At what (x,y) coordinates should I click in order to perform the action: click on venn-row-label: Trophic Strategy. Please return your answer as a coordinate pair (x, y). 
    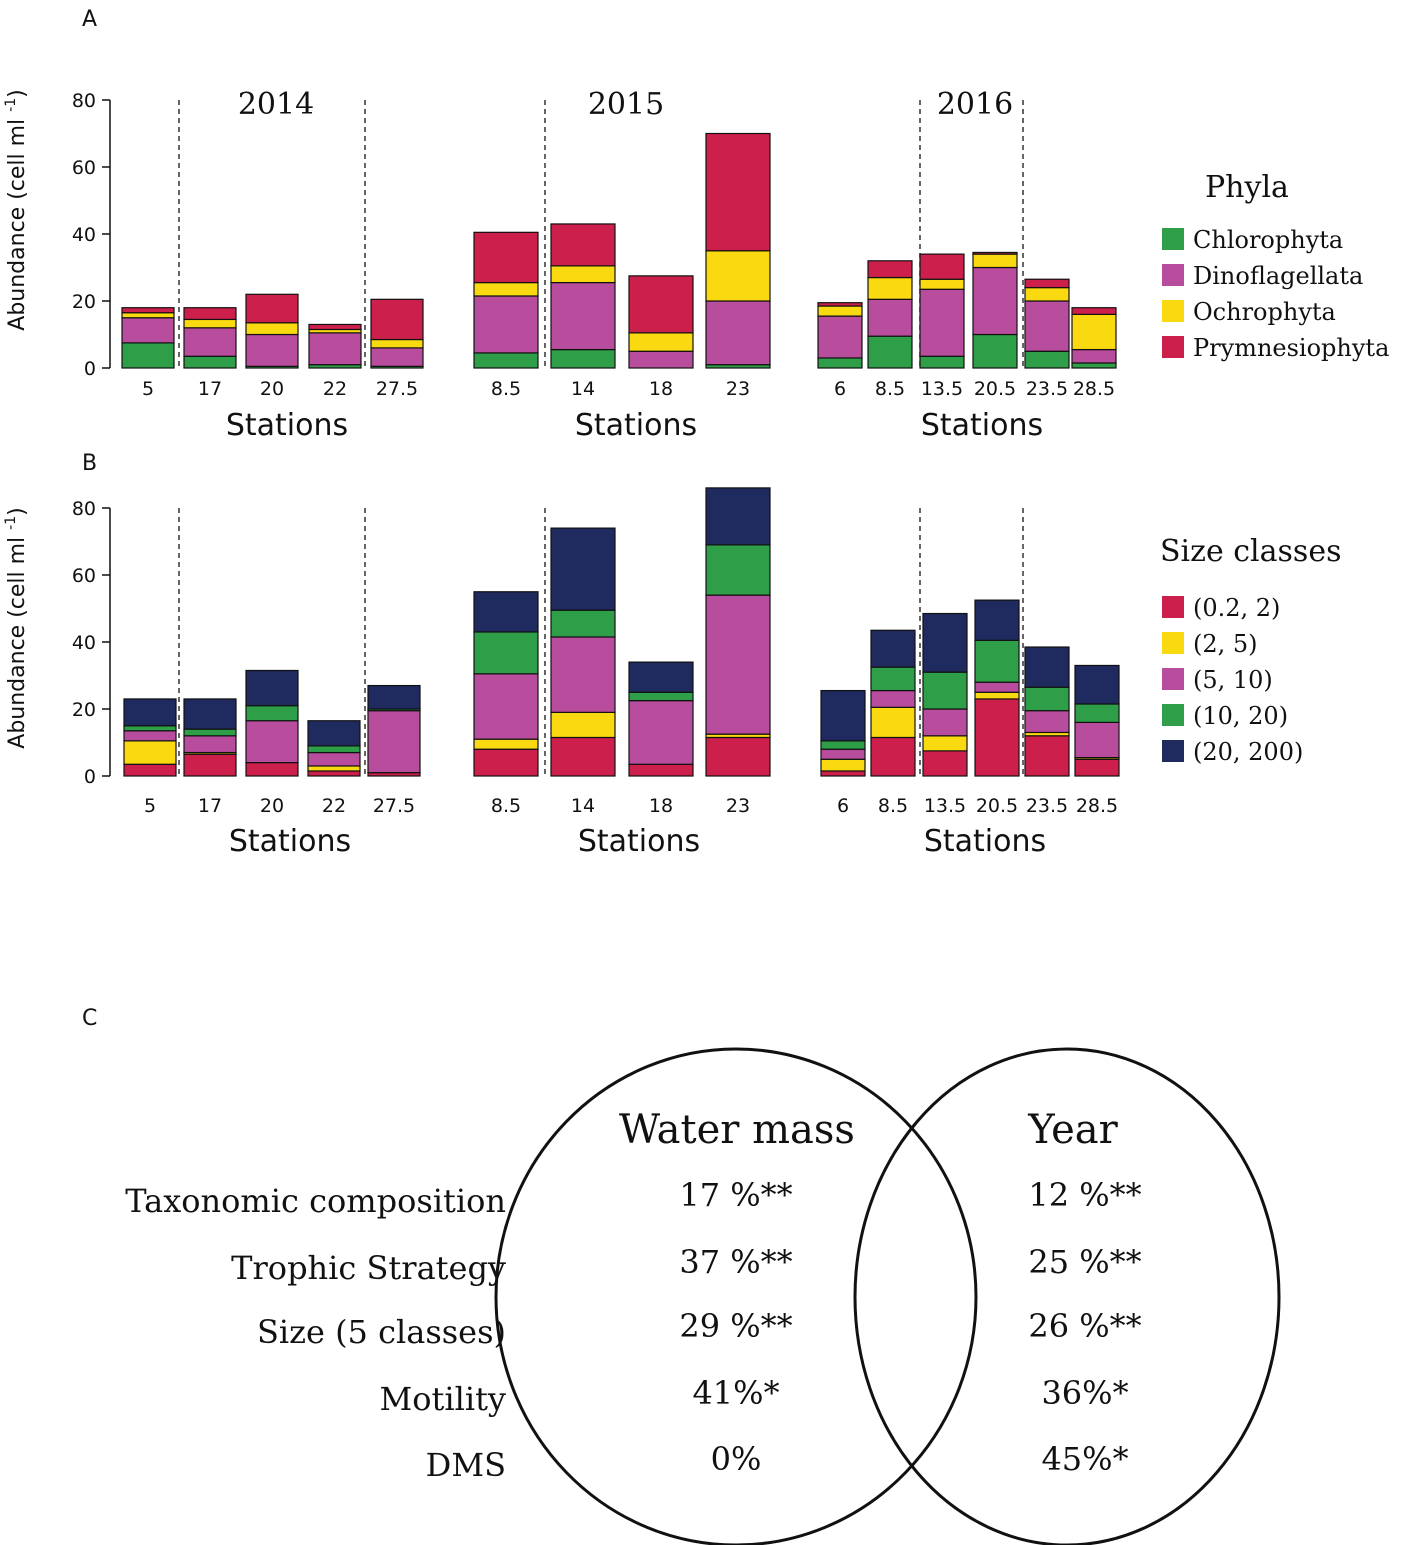
    Looking at the image, I should click on (368, 1268).